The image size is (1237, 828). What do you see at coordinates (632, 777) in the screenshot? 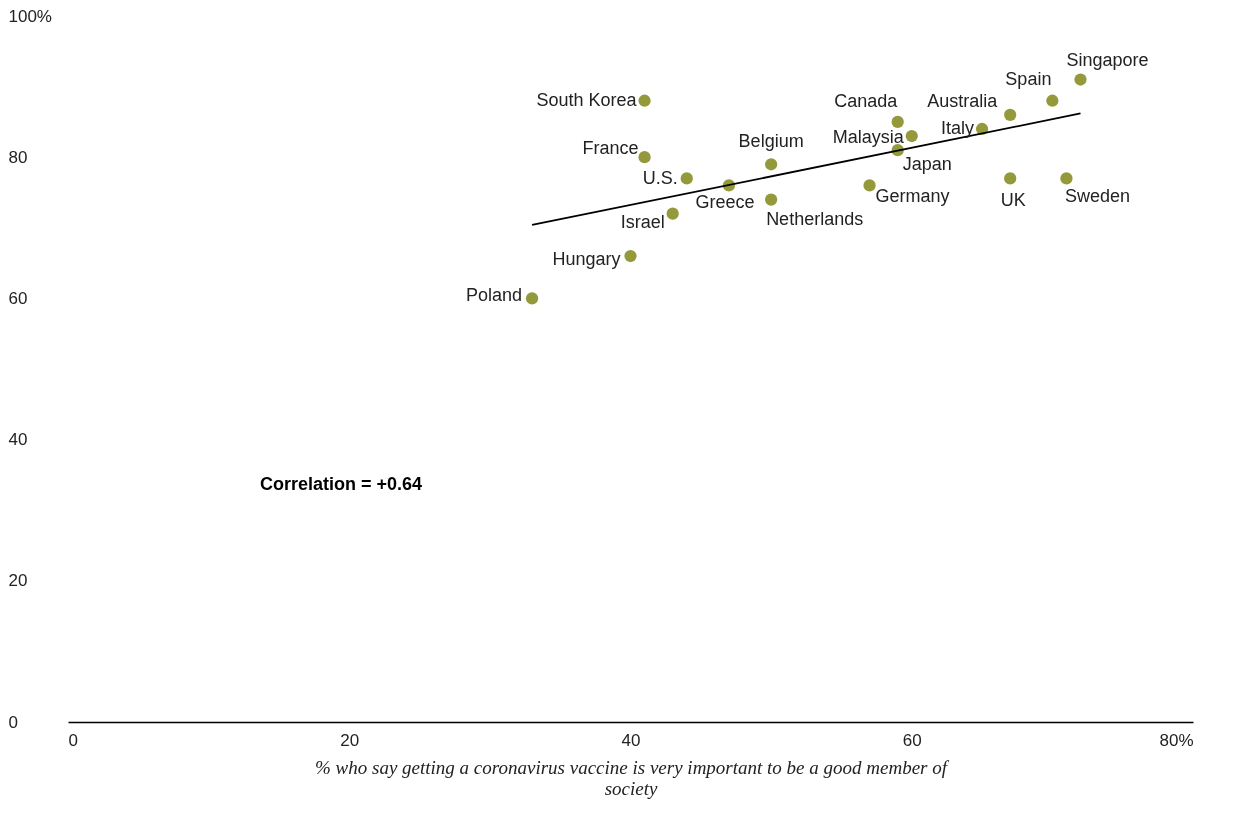
I see `x-axis-title: % who say getting a coronavirus vaccine is very important to be a good member of society` at bounding box center [632, 777].